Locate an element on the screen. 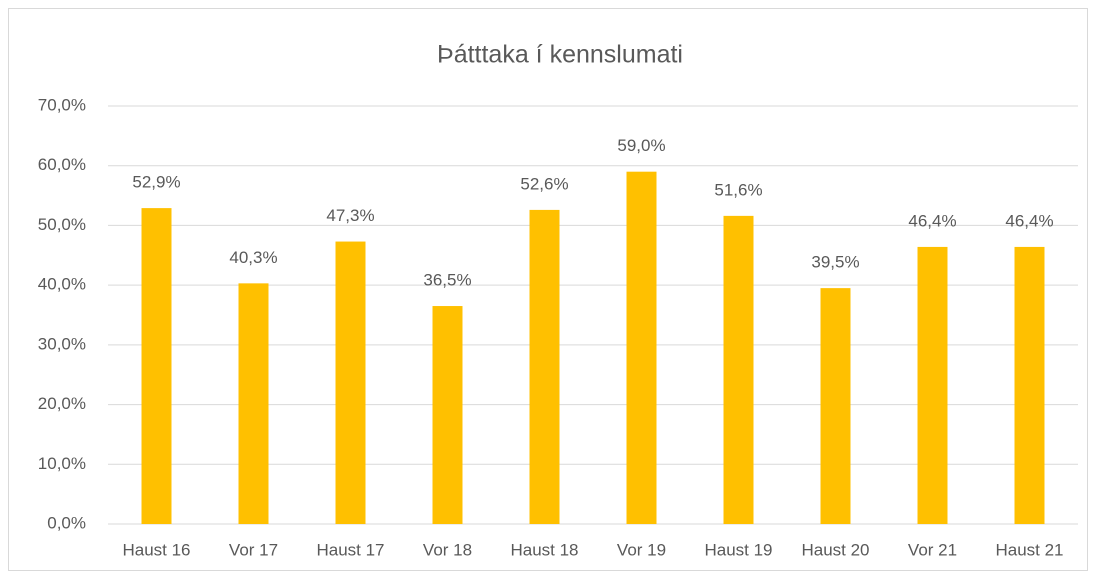 The image size is (1096, 579). value-label: 52,6% is located at coordinates (544, 183).